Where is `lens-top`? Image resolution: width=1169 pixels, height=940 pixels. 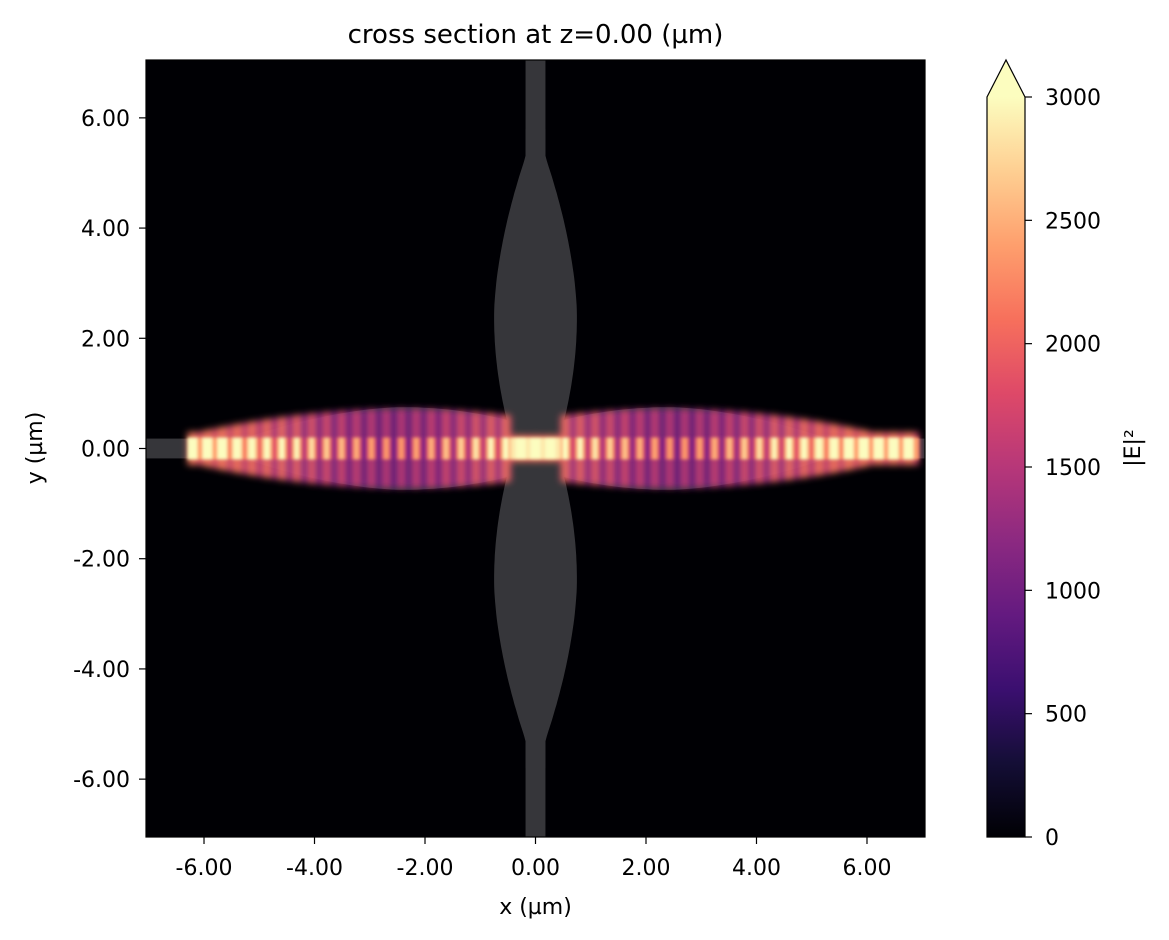 lens-top is located at coordinates (535, 288).